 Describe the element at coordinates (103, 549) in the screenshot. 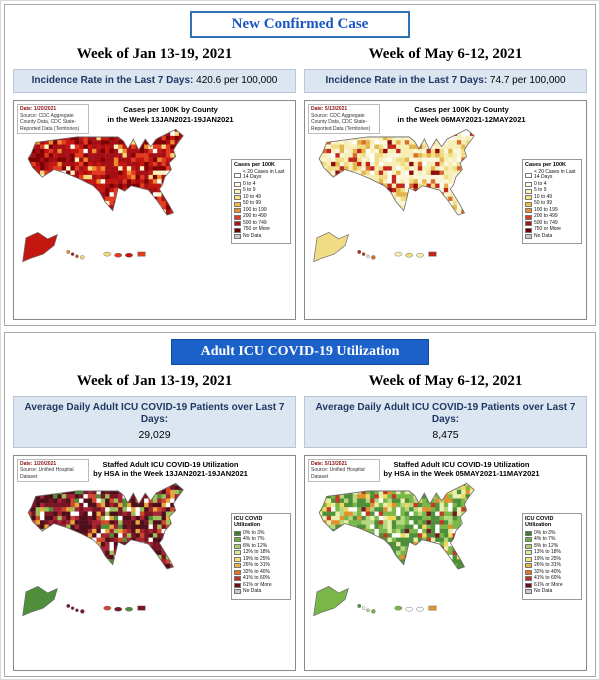

I see `us-map-svg` at that location.